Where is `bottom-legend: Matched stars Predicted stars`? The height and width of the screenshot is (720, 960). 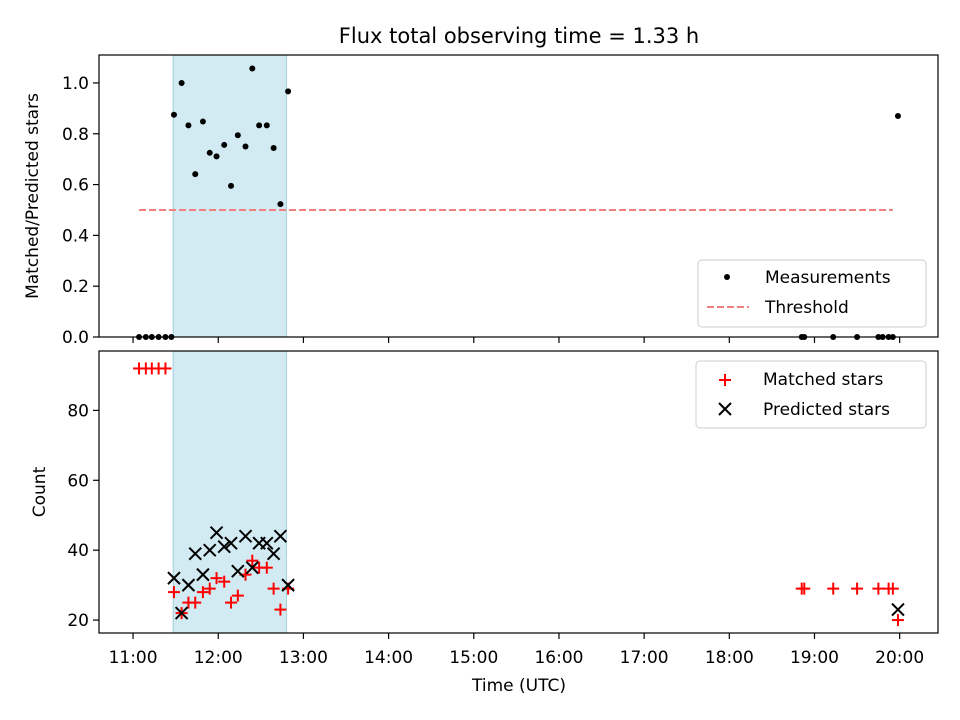
bottom-legend: Matched stars Predicted stars is located at coordinates (811, 394).